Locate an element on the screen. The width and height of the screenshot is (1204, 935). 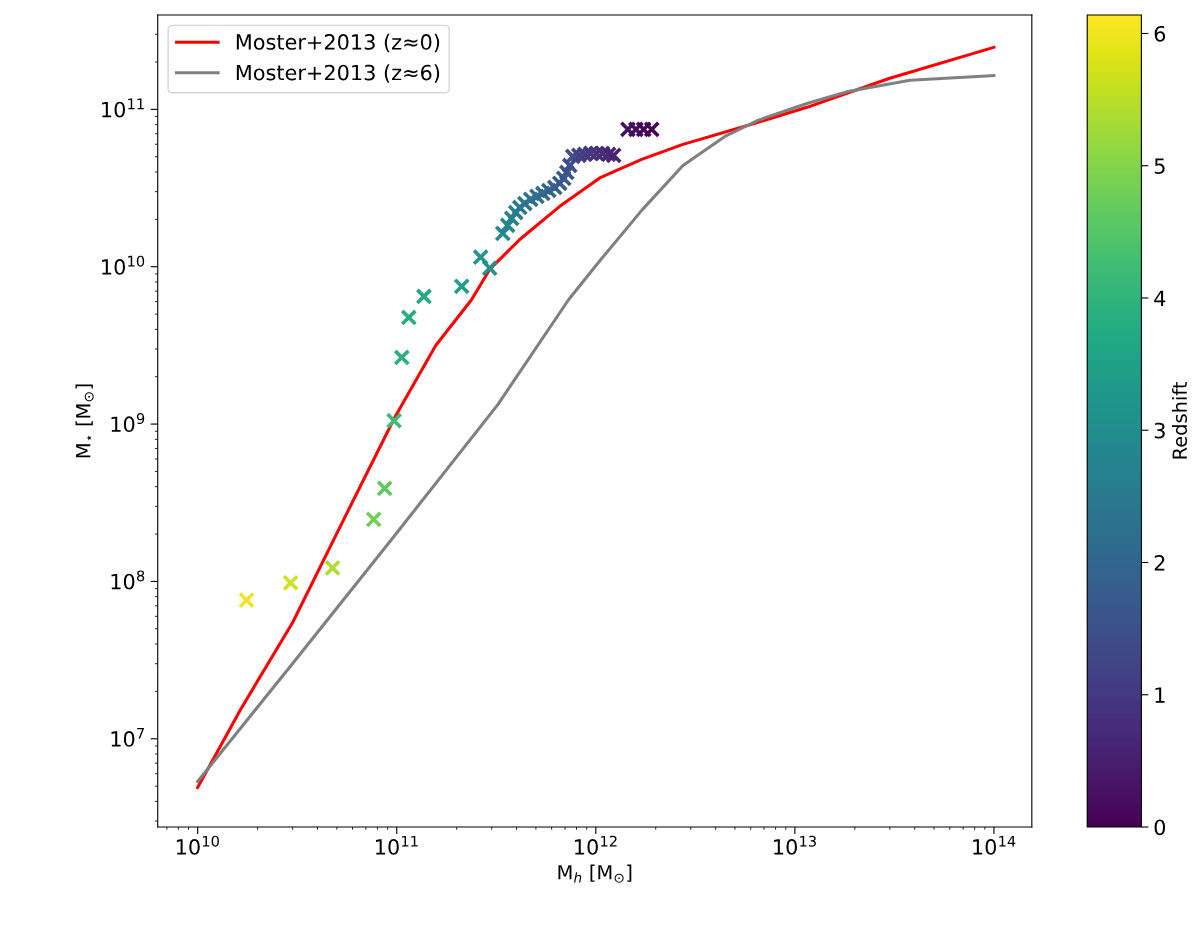
color-bar-label: 2 is located at coordinates (1159, 562).